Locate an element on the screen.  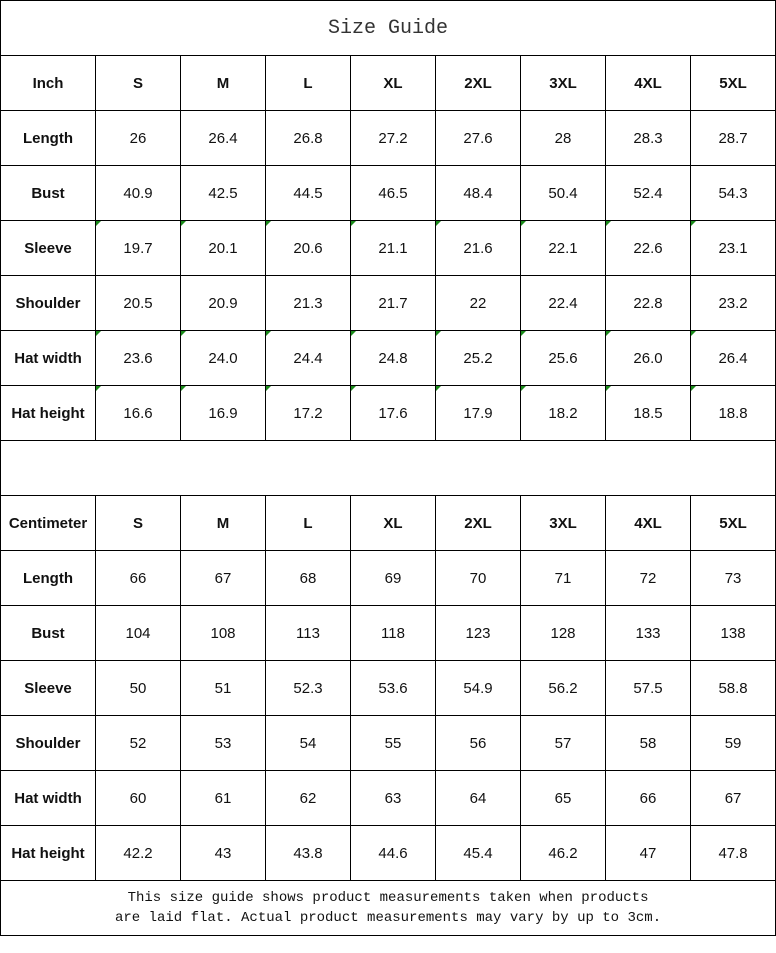
measurement-cell: 23.2 is located at coordinates (732, 303).